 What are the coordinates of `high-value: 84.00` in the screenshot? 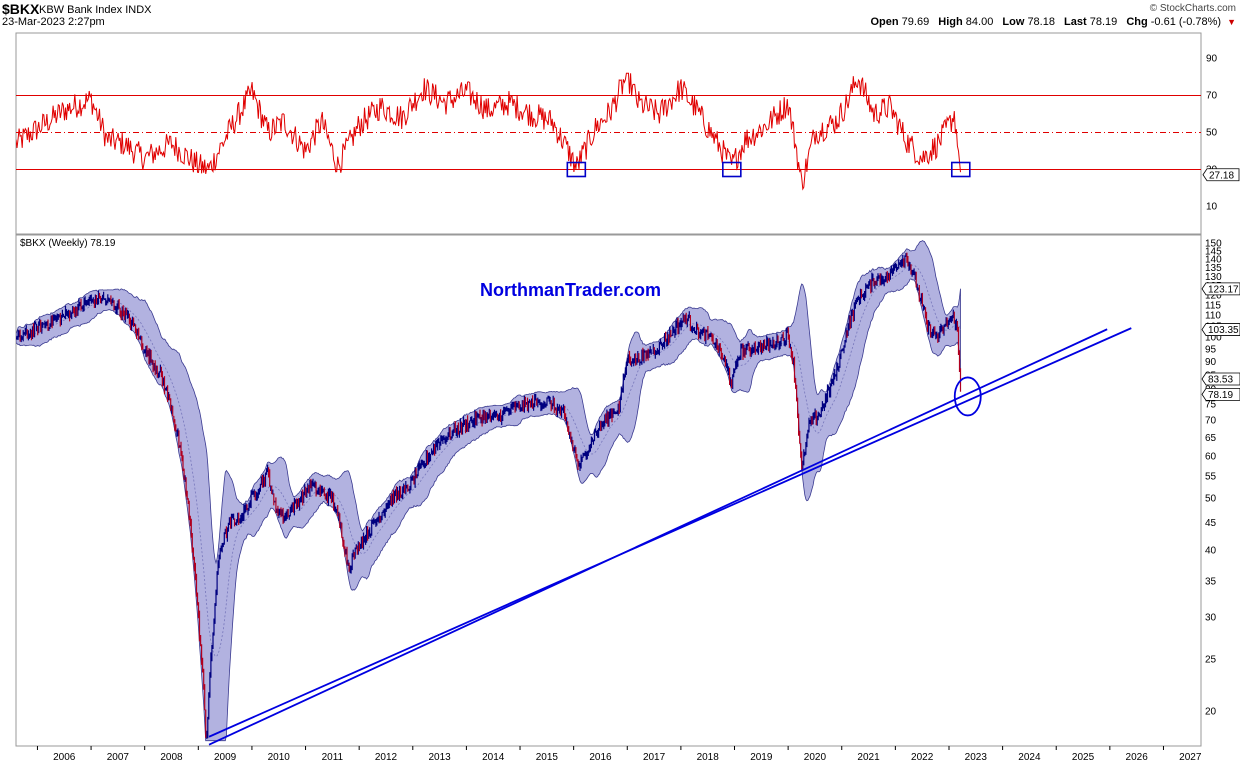 It's located at (979, 22).